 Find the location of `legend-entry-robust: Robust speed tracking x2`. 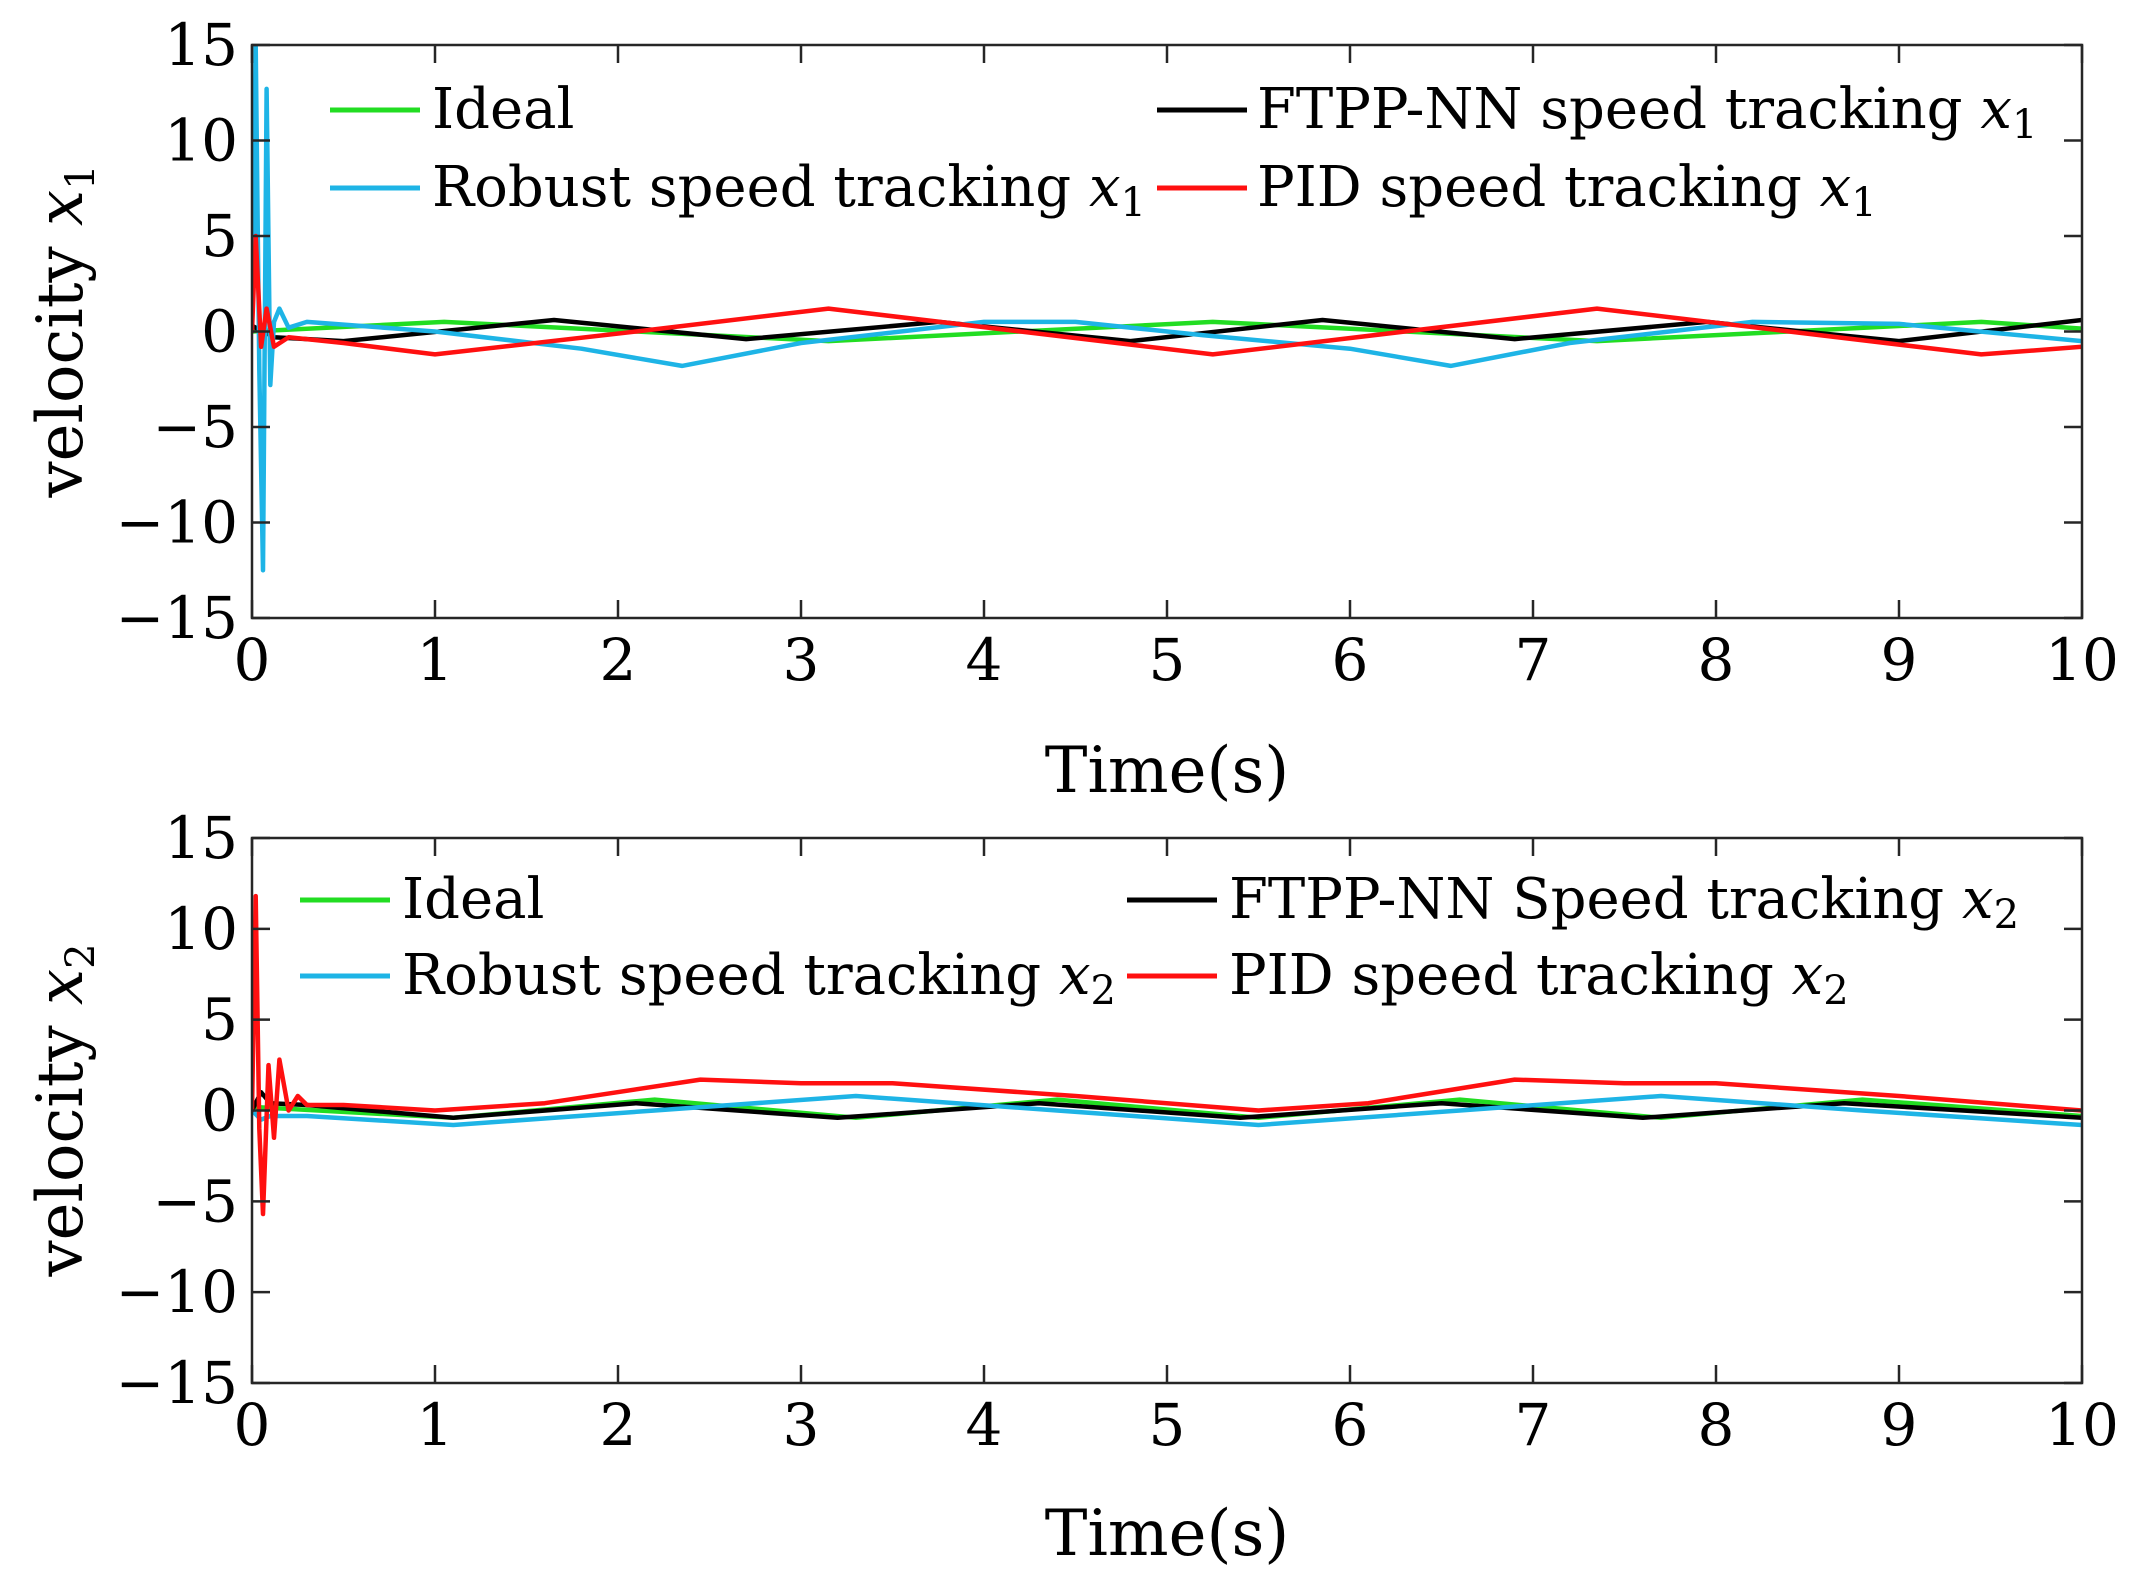

legend-entry-robust: Robust speed tracking x2 is located at coordinates (708, 978).